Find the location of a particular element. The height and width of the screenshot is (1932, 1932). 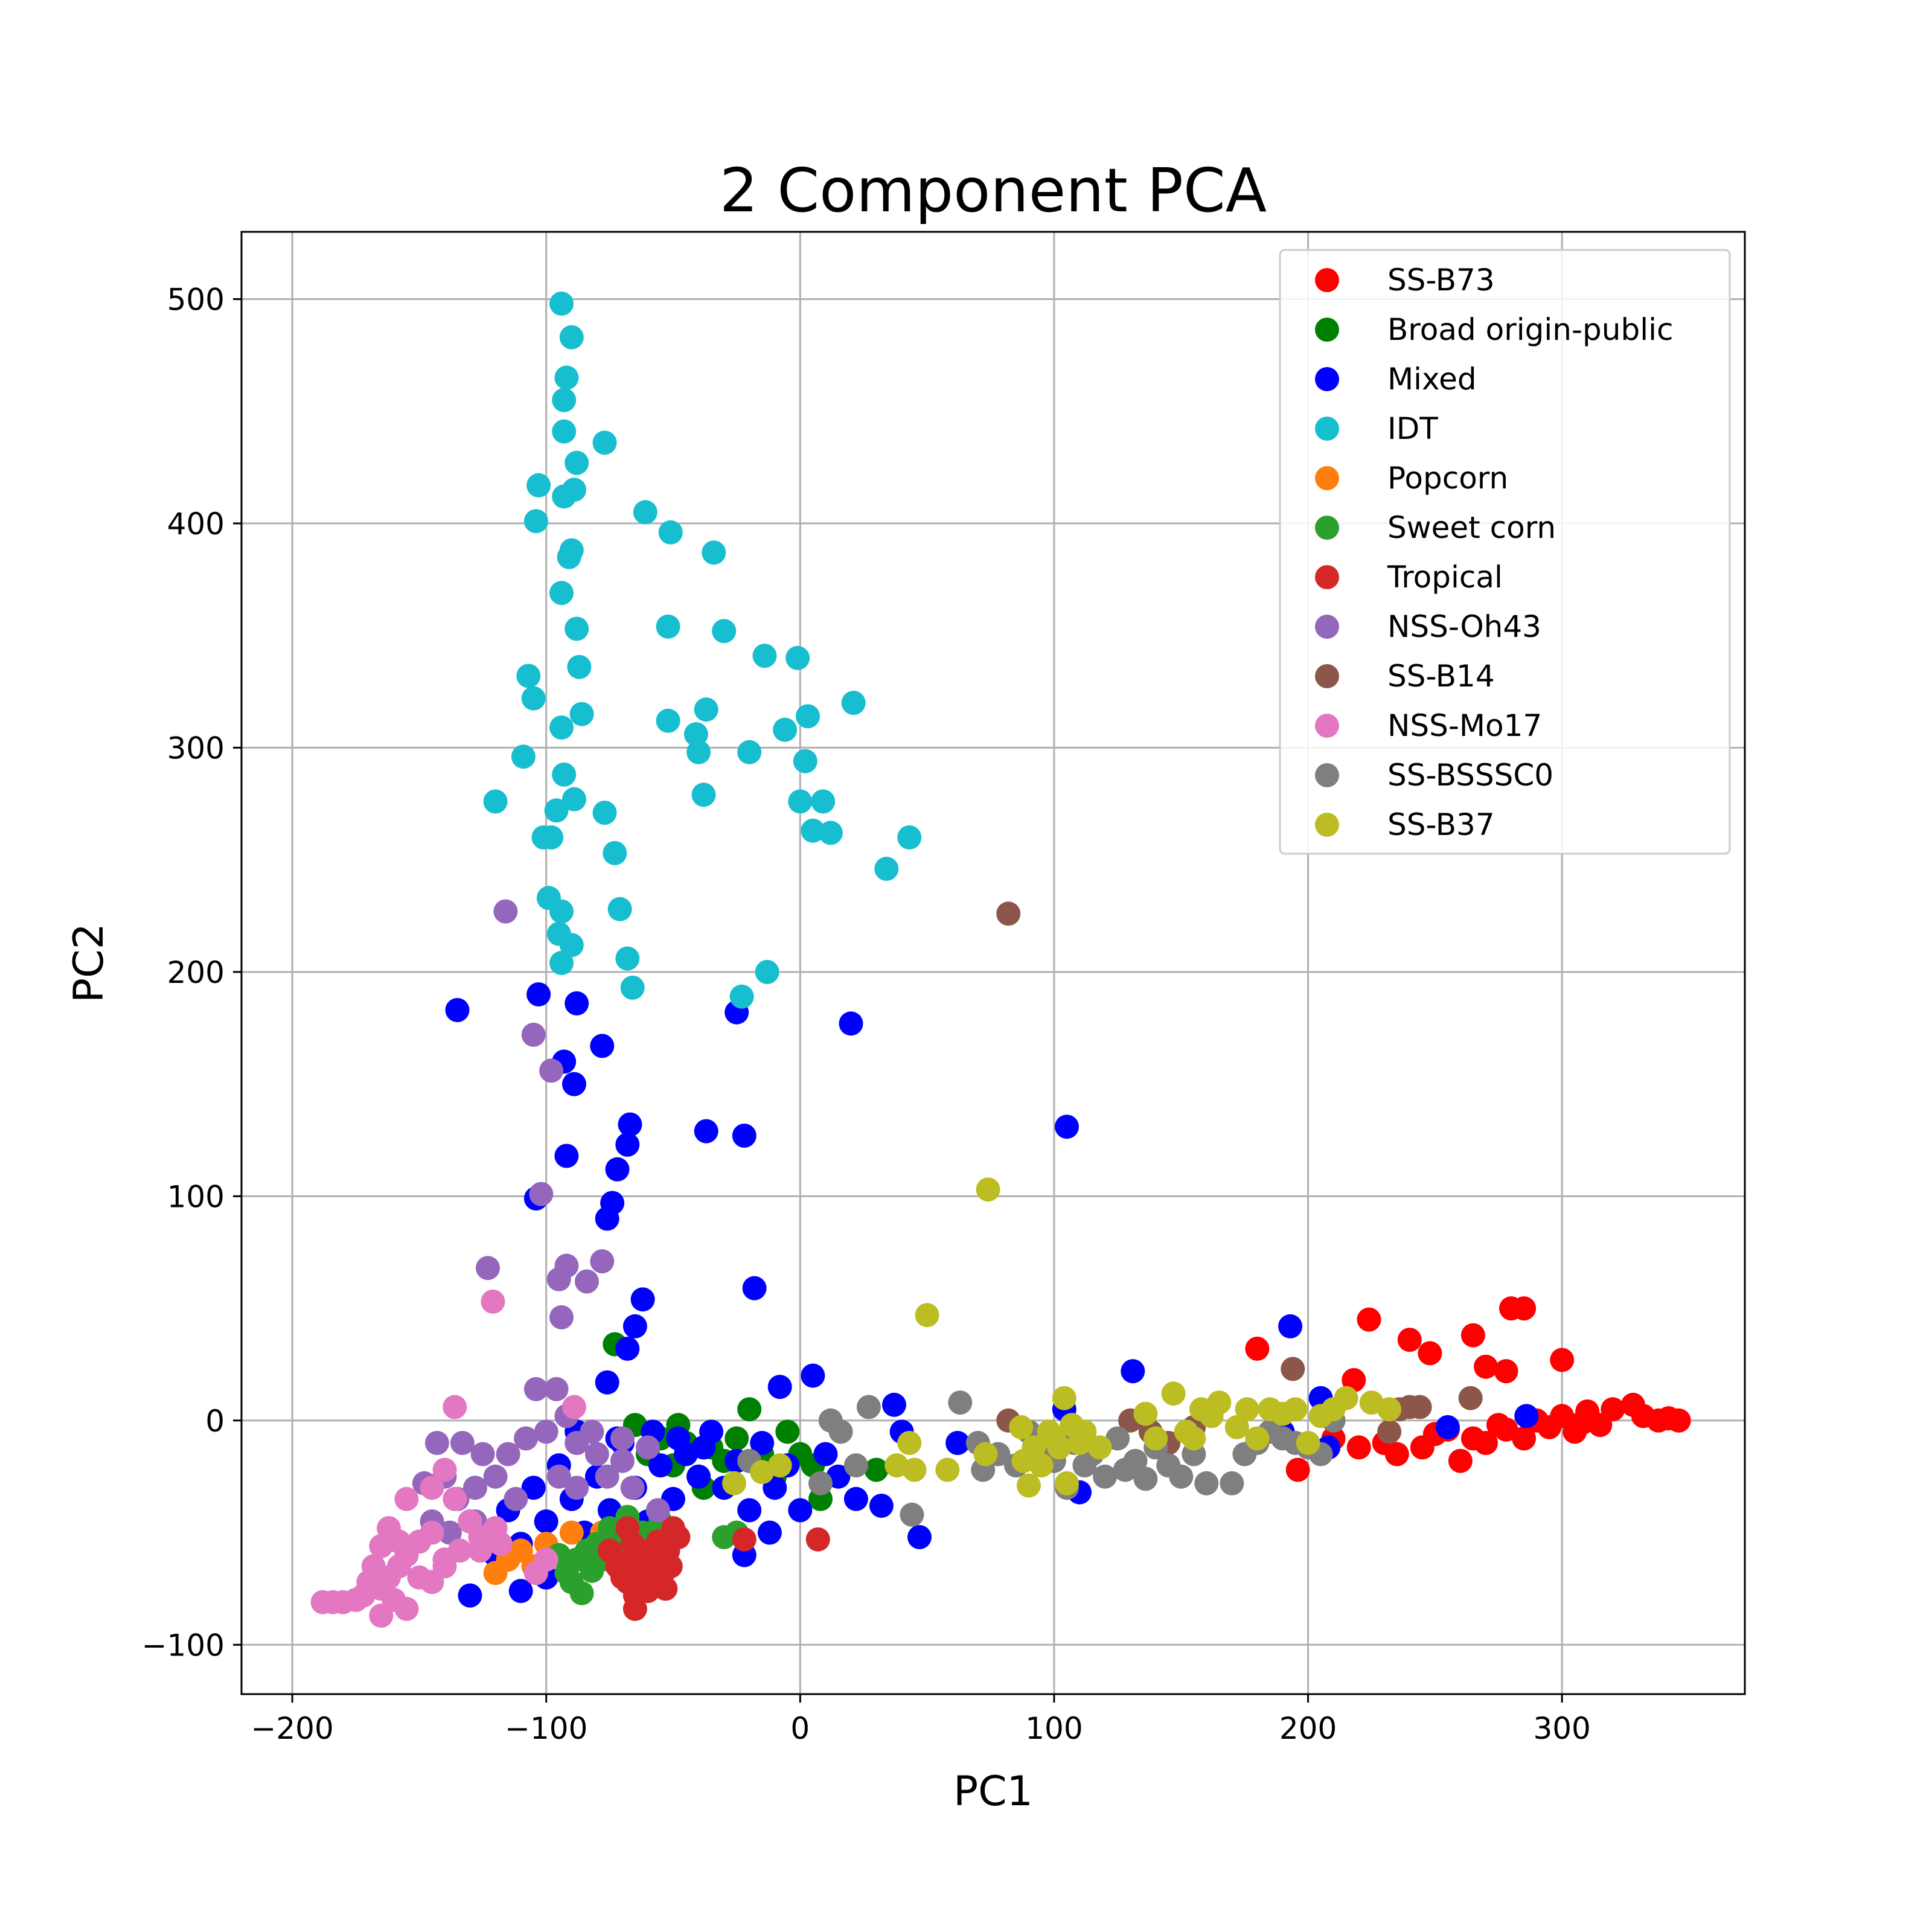

y-tick-label: 100 is located at coordinates (196, 1196).